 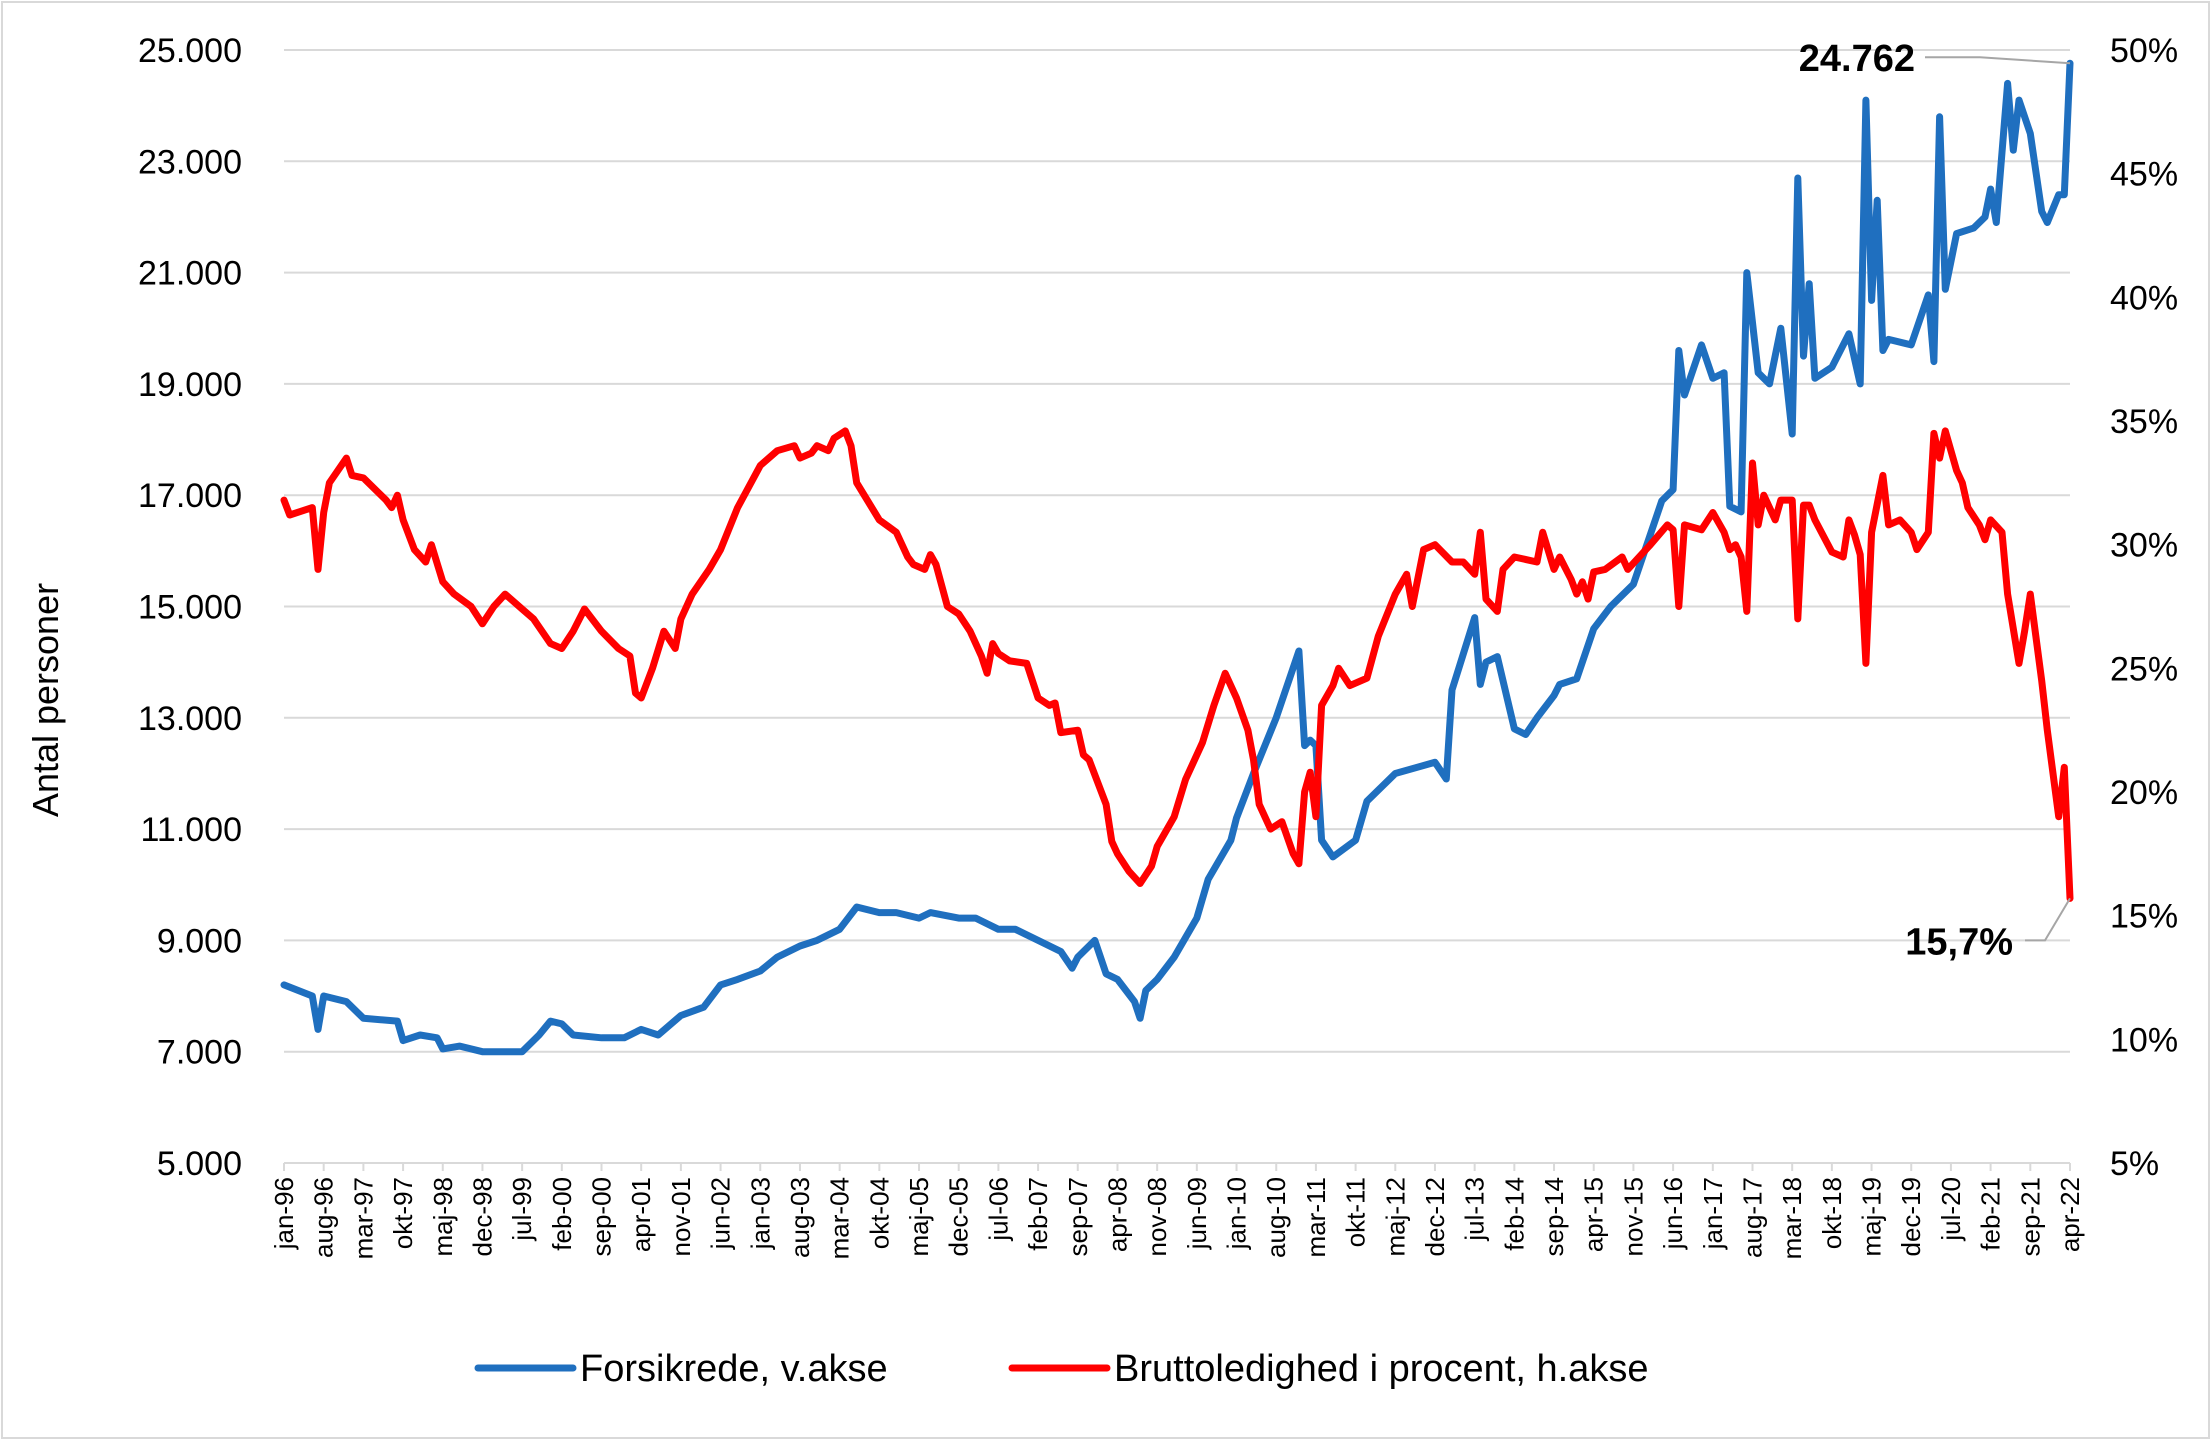 I want to click on x-tick-label: feb-14, so click(x=1514, y=1214).